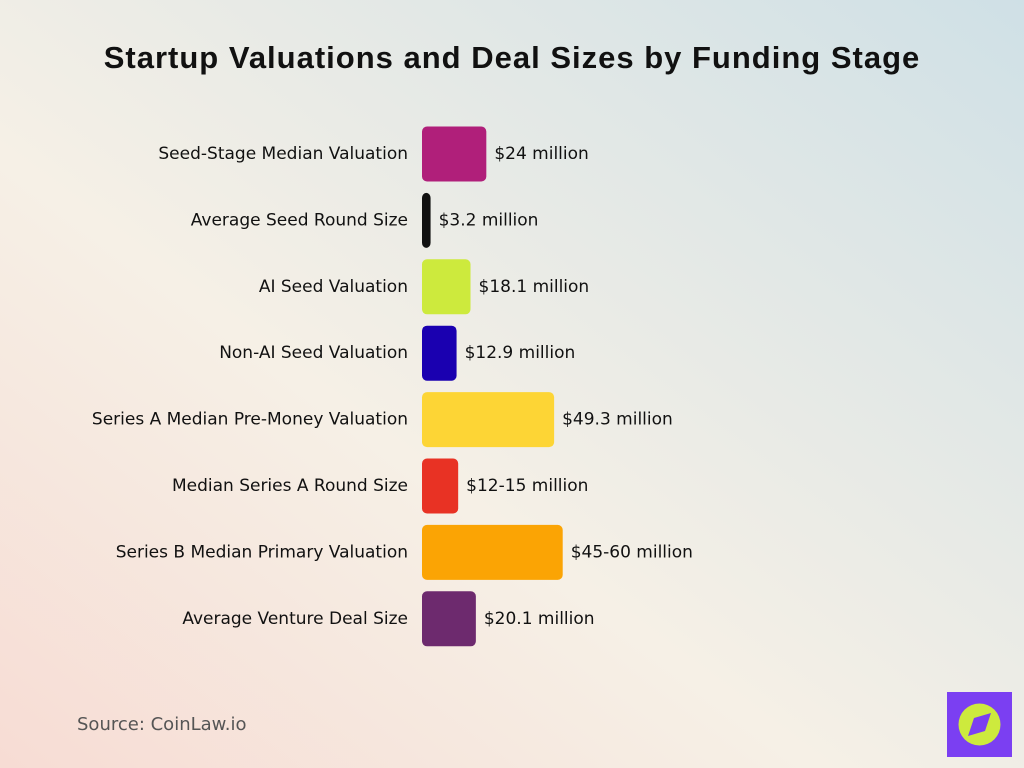 The width and height of the screenshot is (1024, 768). Describe the element at coordinates (527, 486) in the screenshot. I see `value-label: $12-15 million` at that location.